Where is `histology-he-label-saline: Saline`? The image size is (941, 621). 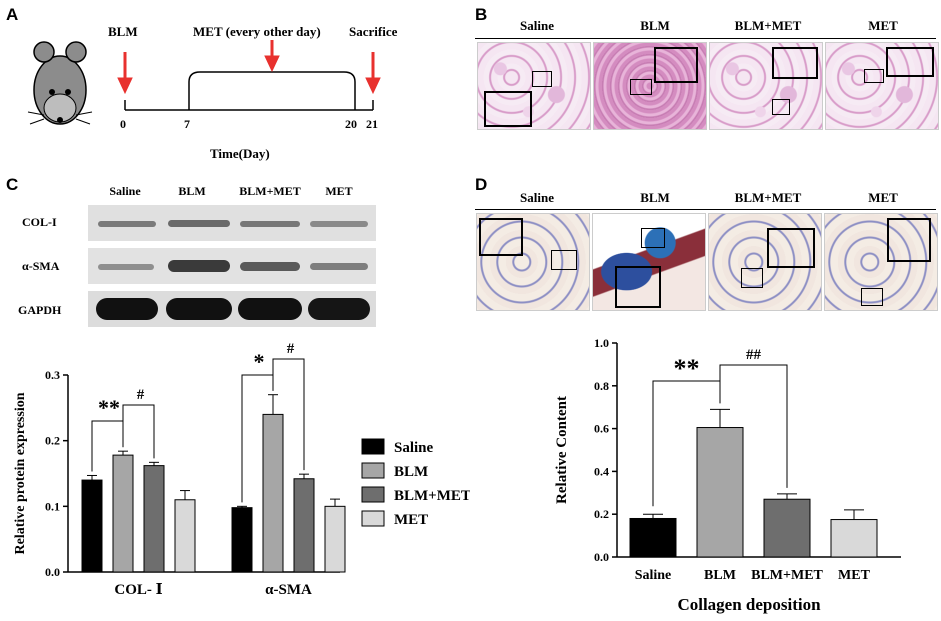
histology-he-label-saline: Saline is located at coordinates (537, 25).